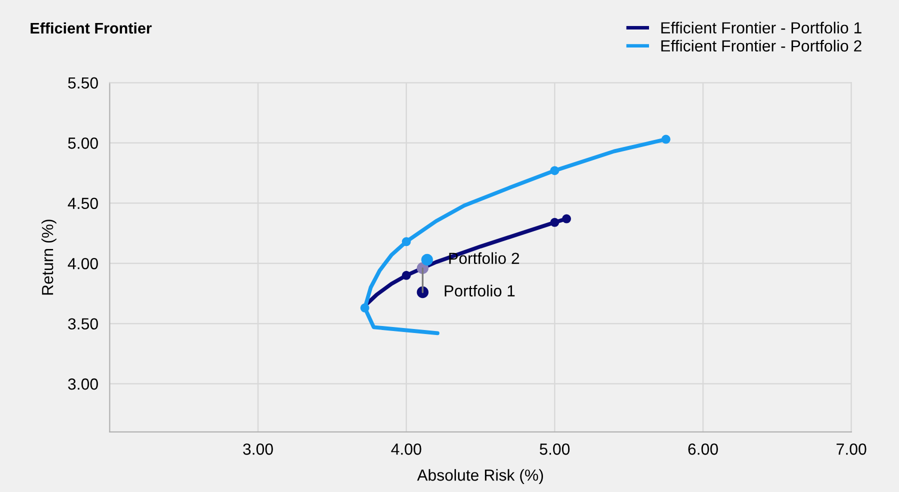 This screenshot has width=899, height=492. What do you see at coordinates (83, 324) in the screenshot?
I see `y-tick-label: 3.50` at bounding box center [83, 324].